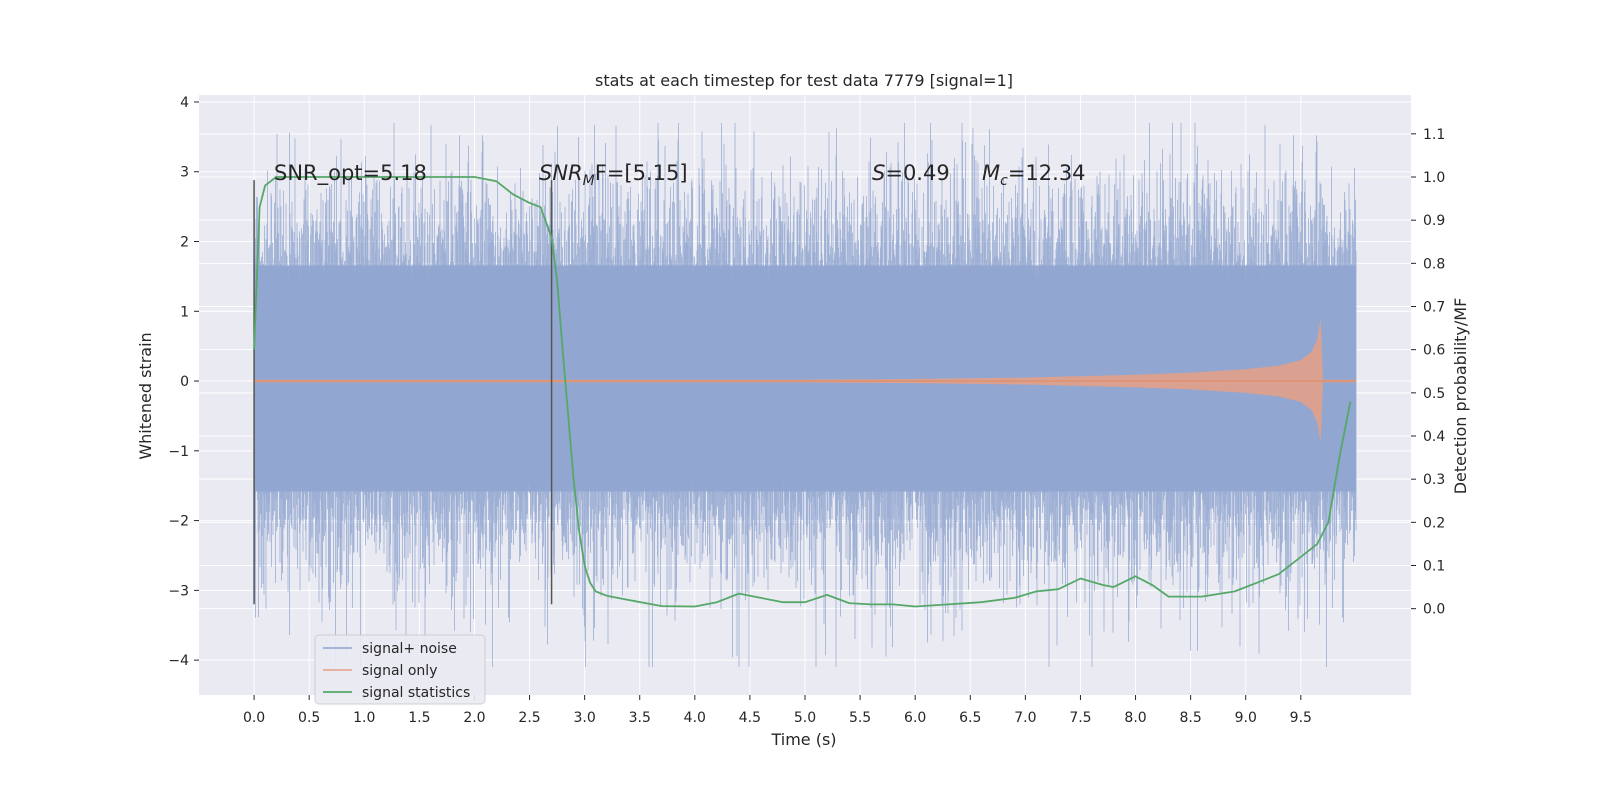  I want to click on y-tick-label: 1, so click(184, 312).